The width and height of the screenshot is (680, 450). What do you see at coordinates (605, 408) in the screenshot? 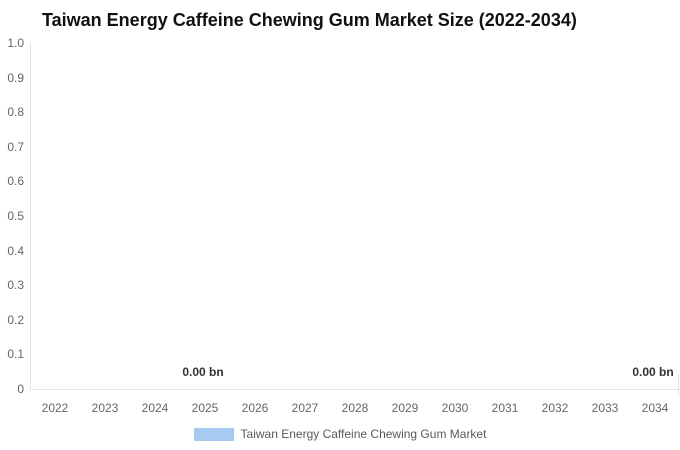
I see `x-axis-tick-label: 2033` at bounding box center [605, 408].